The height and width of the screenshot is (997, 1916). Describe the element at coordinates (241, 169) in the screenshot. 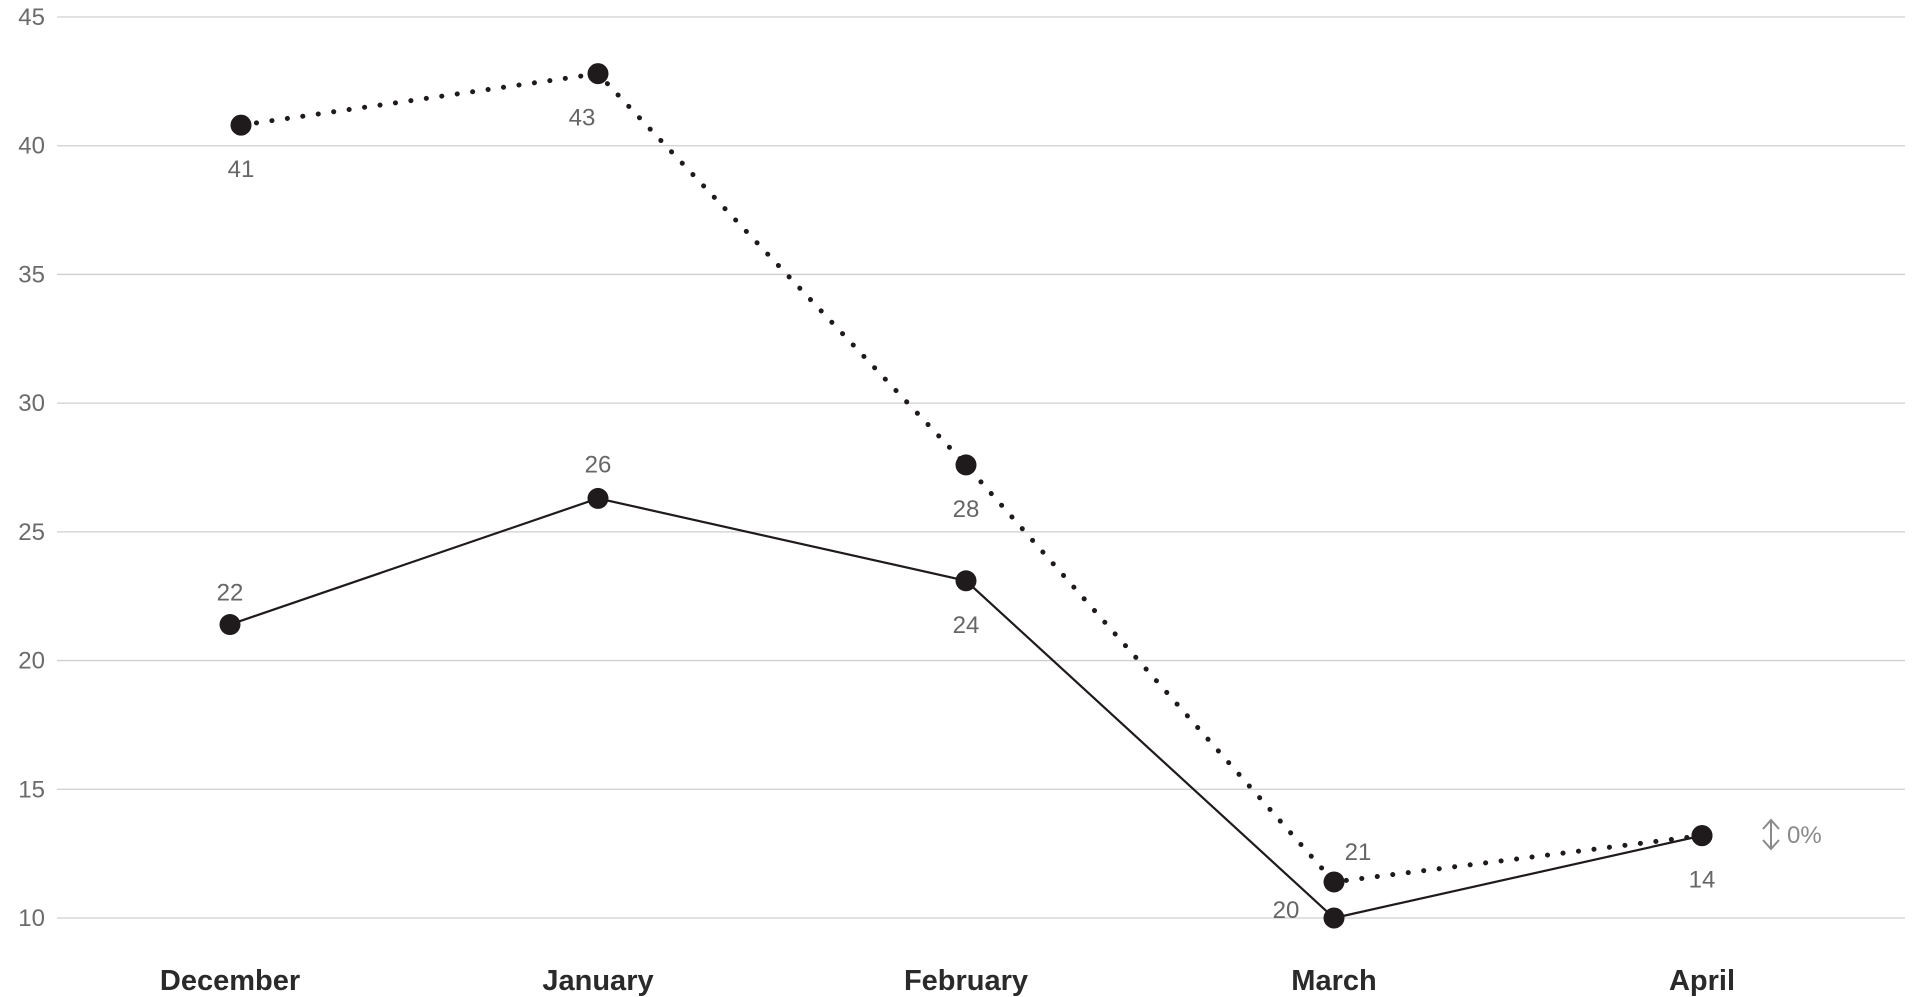

I see `data-label: 41` at that location.